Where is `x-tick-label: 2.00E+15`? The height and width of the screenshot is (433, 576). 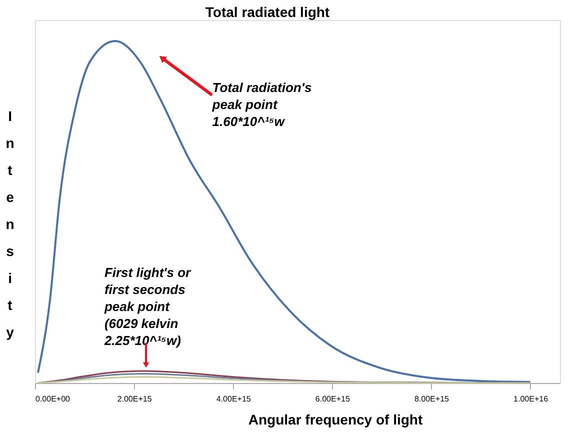 x-tick-label: 2.00E+15 is located at coordinates (134, 399).